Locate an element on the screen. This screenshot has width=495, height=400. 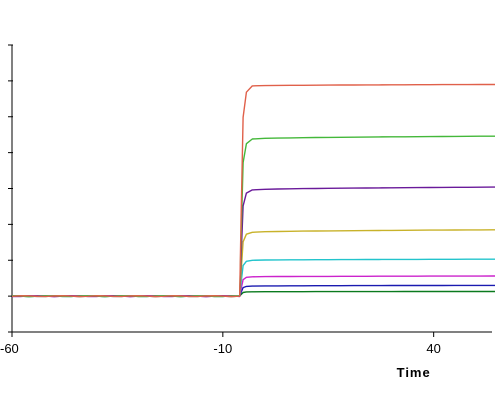
x-tick-label: -60 is located at coordinates (9, 348).